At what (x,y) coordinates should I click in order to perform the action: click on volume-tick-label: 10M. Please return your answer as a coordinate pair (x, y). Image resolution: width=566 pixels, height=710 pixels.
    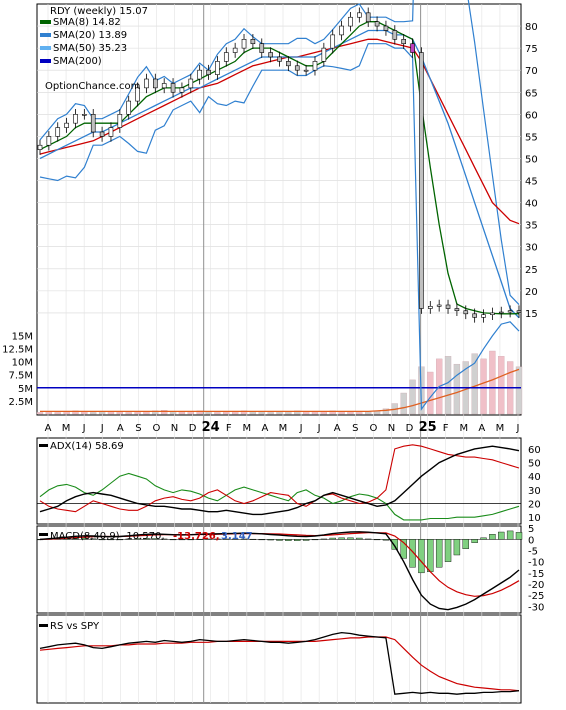
    Looking at the image, I should click on (22, 363).